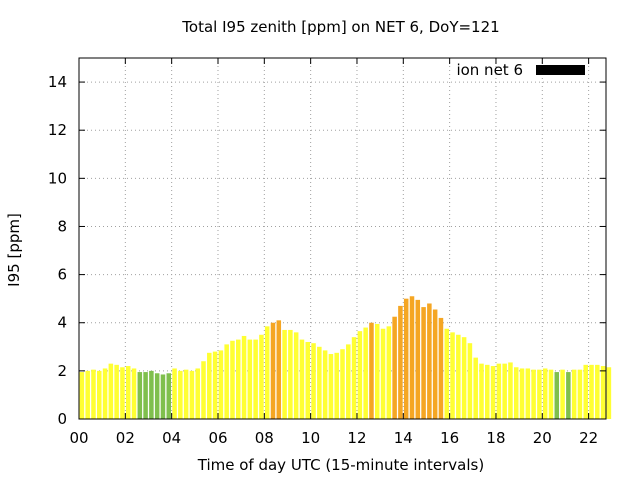 The width and height of the screenshot is (640, 480). What do you see at coordinates (495, 438) in the screenshot?
I see `x-tick-label: 18` at bounding box center [495, 438].